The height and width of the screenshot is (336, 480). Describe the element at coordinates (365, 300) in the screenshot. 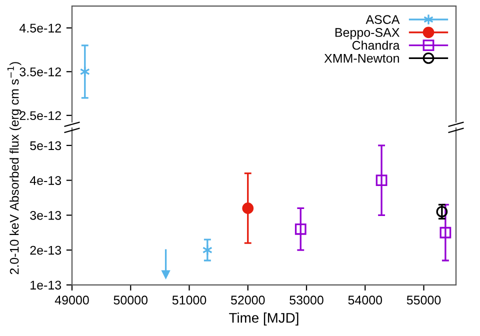

I see `x-tick-label: 54000` at that location.